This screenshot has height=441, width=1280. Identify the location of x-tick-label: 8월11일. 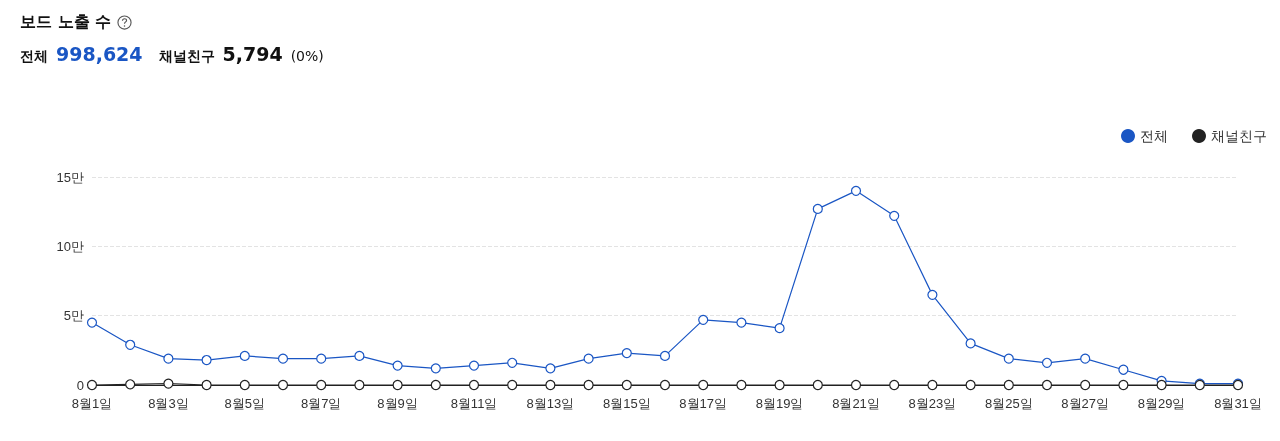
(474, 403).